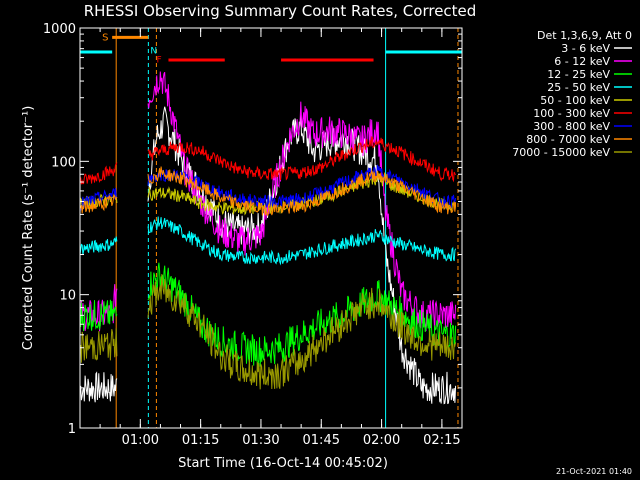  What do you see at coordinates (283, 463) in the screenshot?
I see `x-axis-label: Start Time (16-Oct-14 00:45:02)` at bounding box center [283, 463].